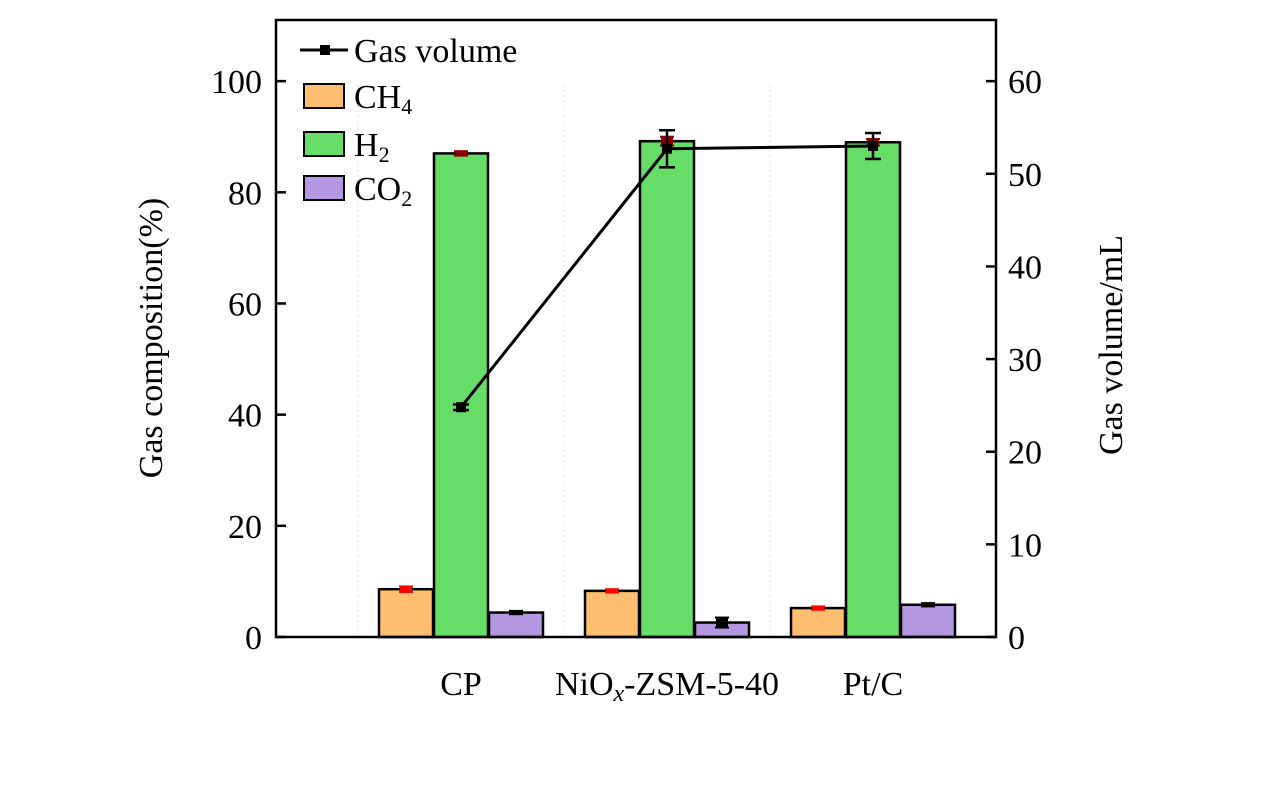  I want to click on right-tick-label-0: 0, so click(1016, 638).